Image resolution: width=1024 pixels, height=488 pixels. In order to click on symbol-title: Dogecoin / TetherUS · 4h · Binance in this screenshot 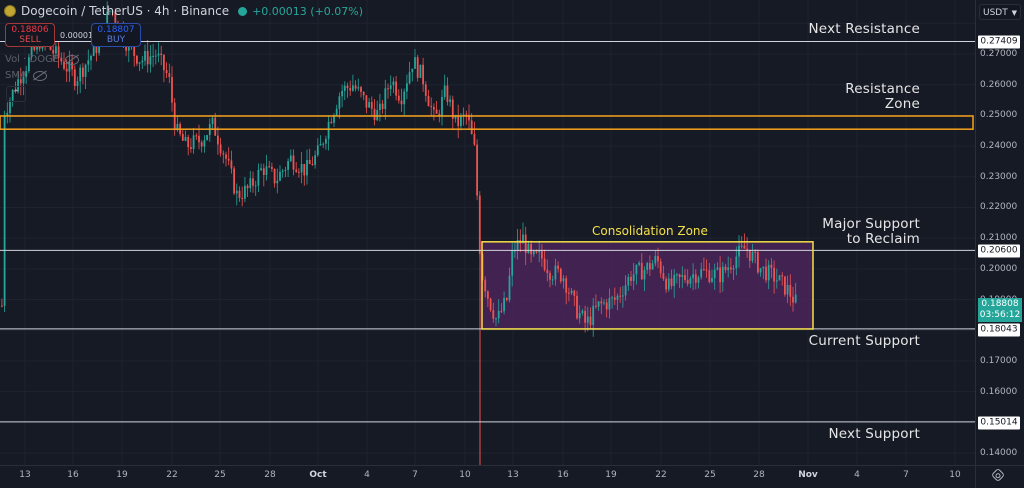, I will do `click(125, 11)`.